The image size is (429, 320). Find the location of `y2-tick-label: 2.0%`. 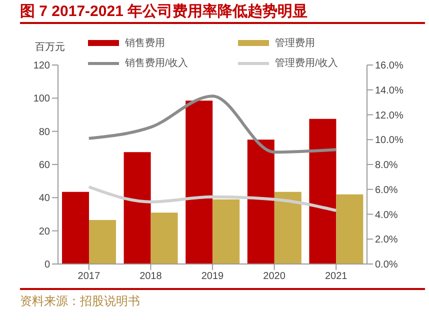

y2-tick-label: 2.0% is located at coordinates (386, 240).